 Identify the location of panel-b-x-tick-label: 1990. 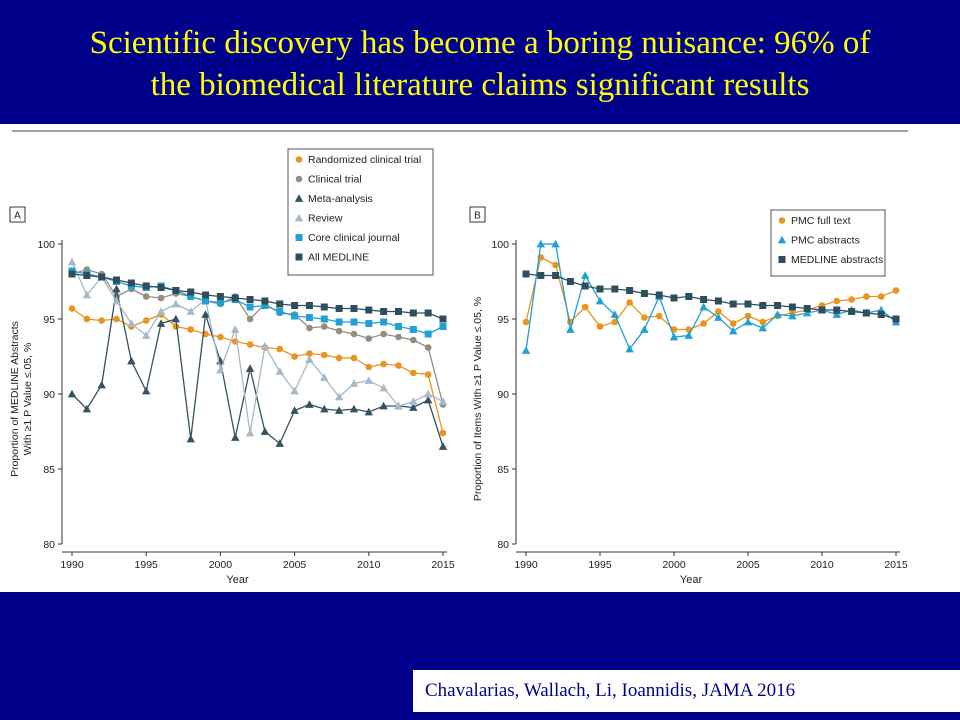
(526, 565).